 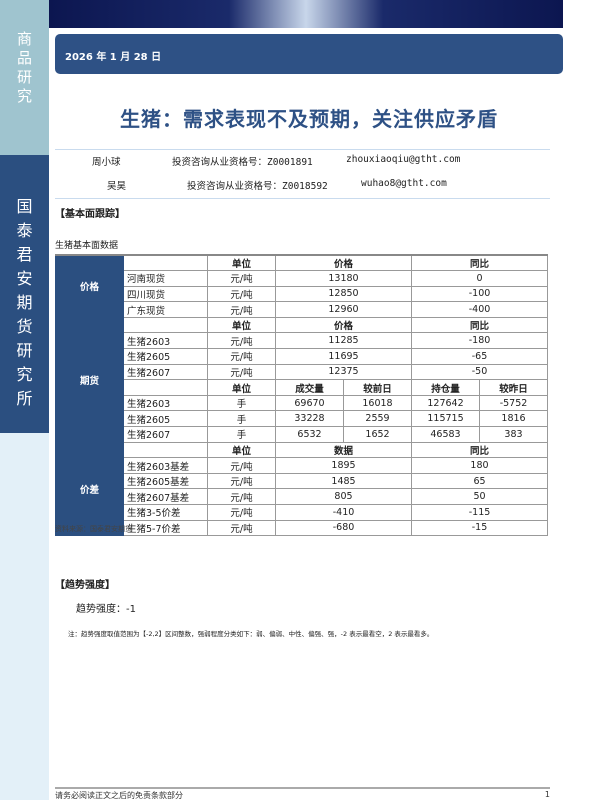 What do you see at coordinates (113, 57) in the screenshot?
I see `report-date: 2026 年 1 月 28 日` at bounding box center [113, 57].